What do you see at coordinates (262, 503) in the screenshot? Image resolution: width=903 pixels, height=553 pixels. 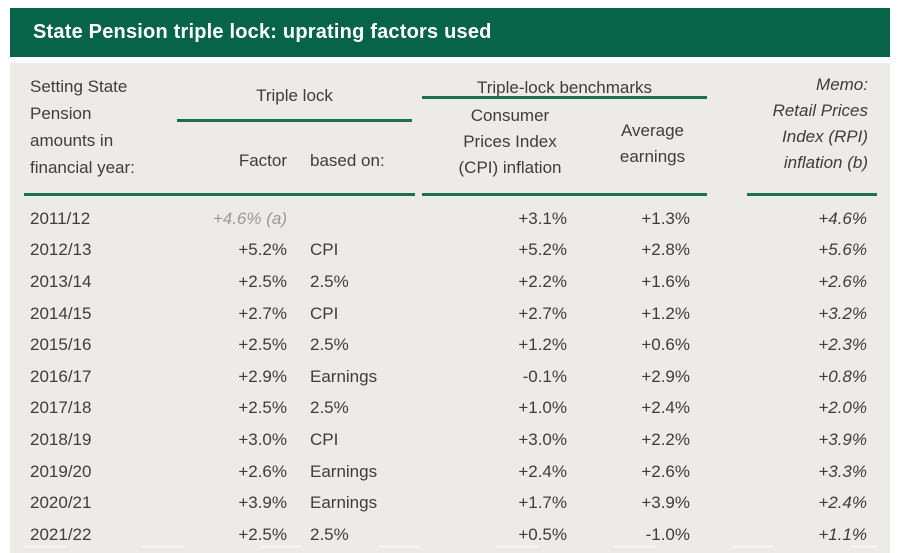 I see `factor-cell: +3.9%` at bounding box center [262, 503].